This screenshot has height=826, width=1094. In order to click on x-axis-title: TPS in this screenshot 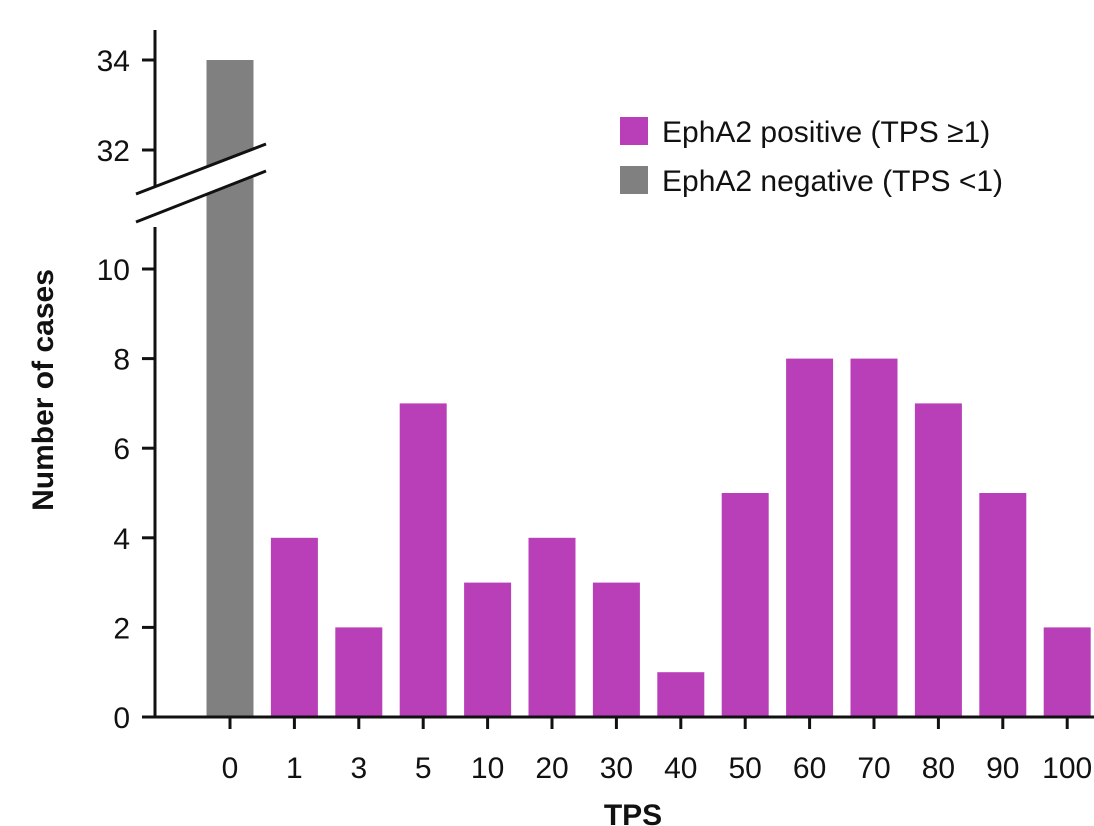, I will do `click(633, 812)`.